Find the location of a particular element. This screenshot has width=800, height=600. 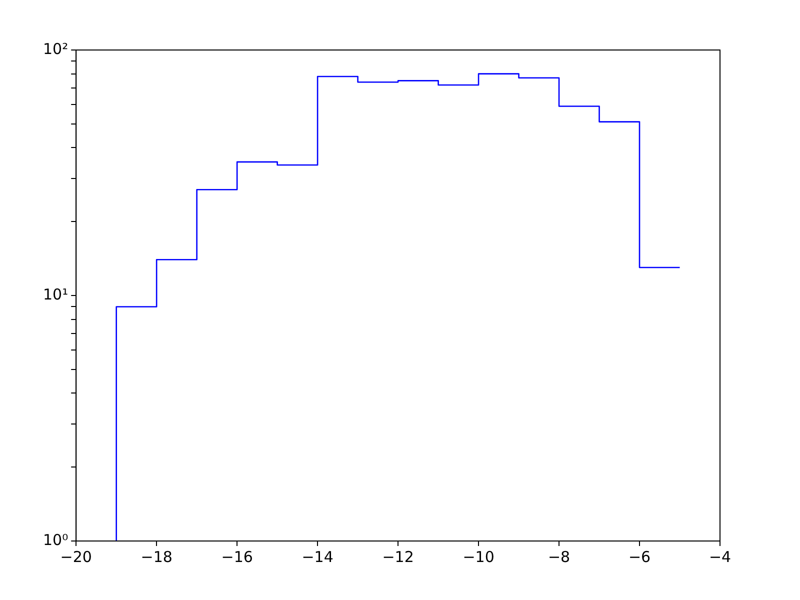

x-tick-label: −6 is located at coordinates (639, 557).